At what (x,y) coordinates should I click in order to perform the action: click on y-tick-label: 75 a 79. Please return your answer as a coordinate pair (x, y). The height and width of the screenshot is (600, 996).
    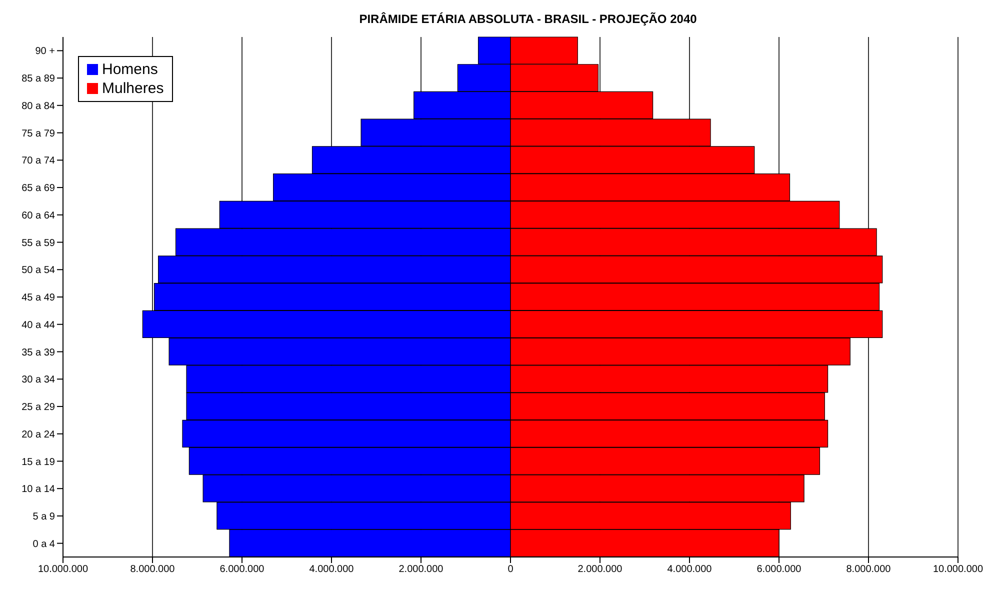
    Looking at the image, I should click on (39, 134).